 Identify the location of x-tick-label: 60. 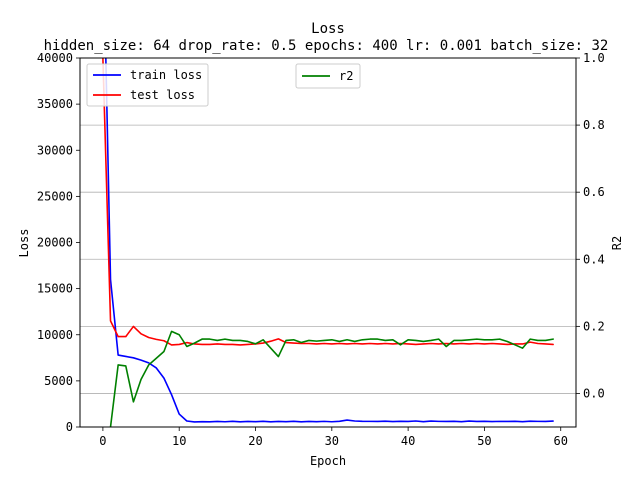
(561, 441).